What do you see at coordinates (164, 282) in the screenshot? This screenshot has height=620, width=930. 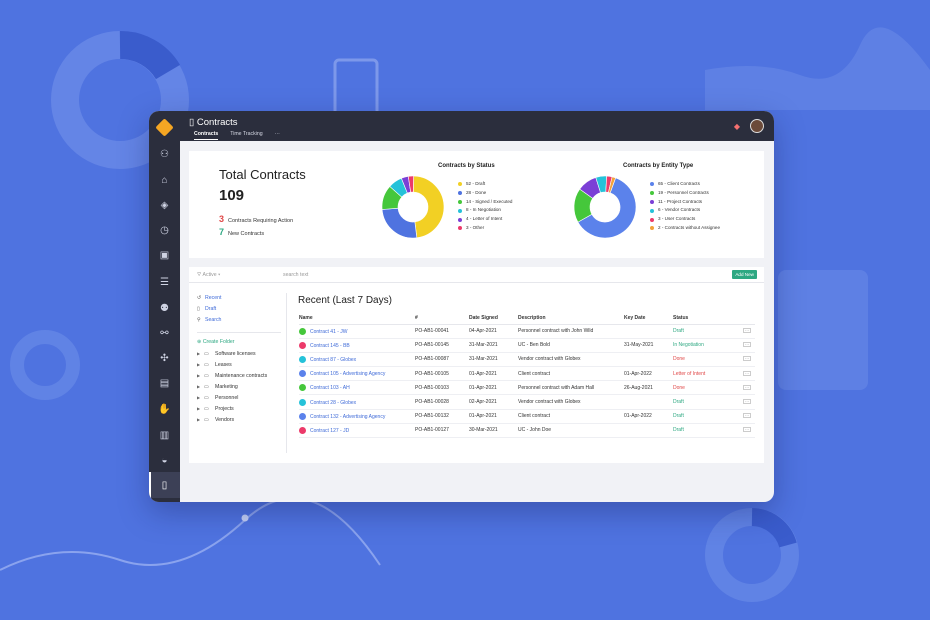 I see `checklist-icon: ☰` at bounding box center [164, 282].